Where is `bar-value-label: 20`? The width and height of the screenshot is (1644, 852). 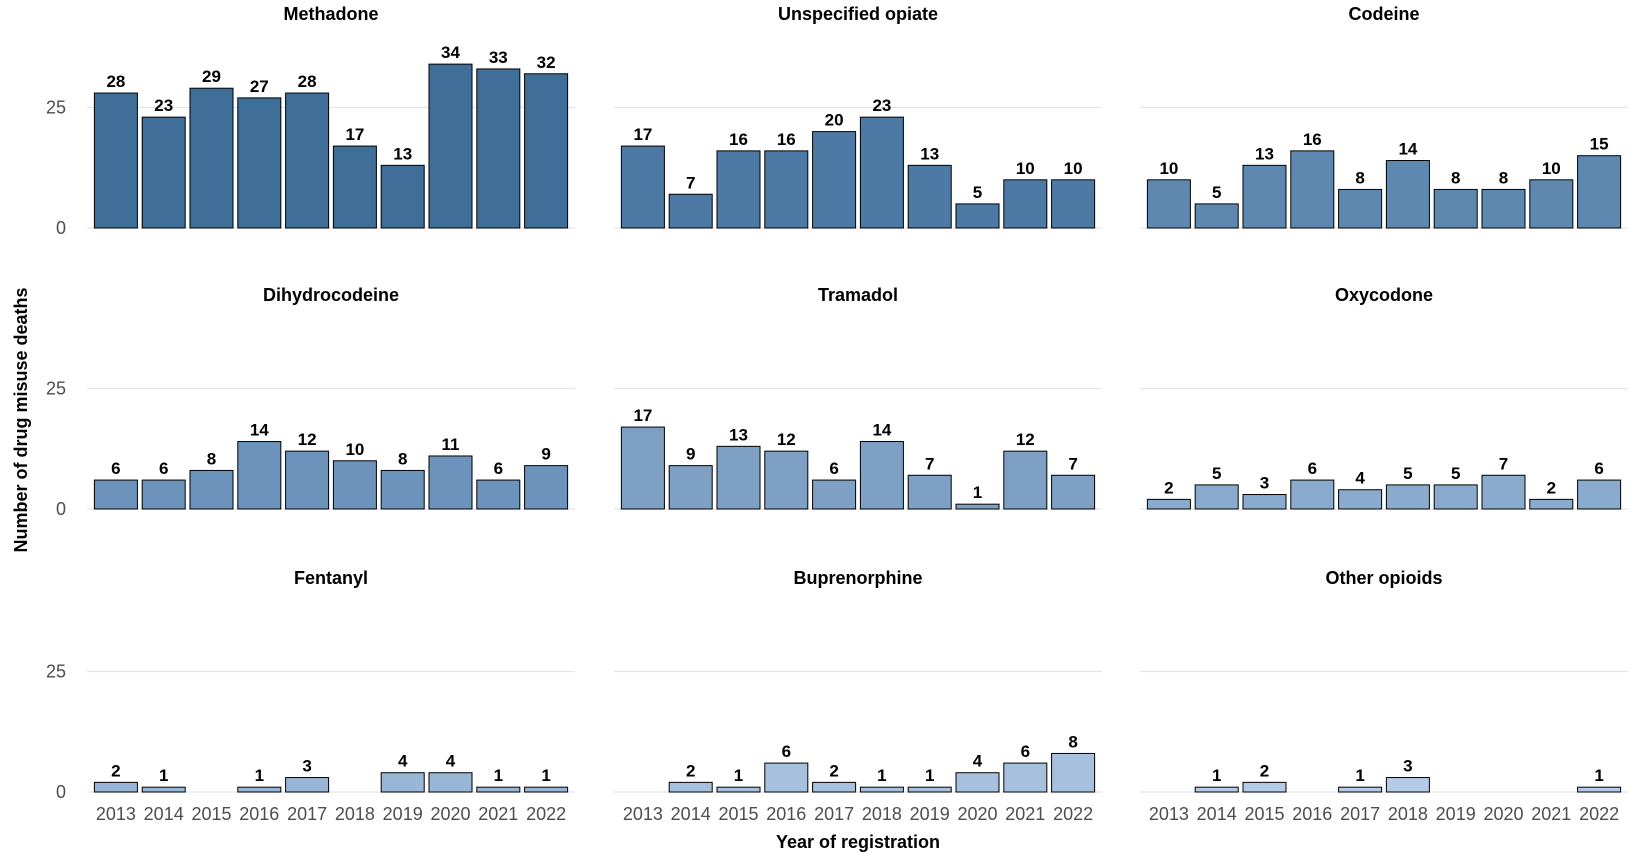 bar-value-label: 20 is located at coordinates (834, 120).